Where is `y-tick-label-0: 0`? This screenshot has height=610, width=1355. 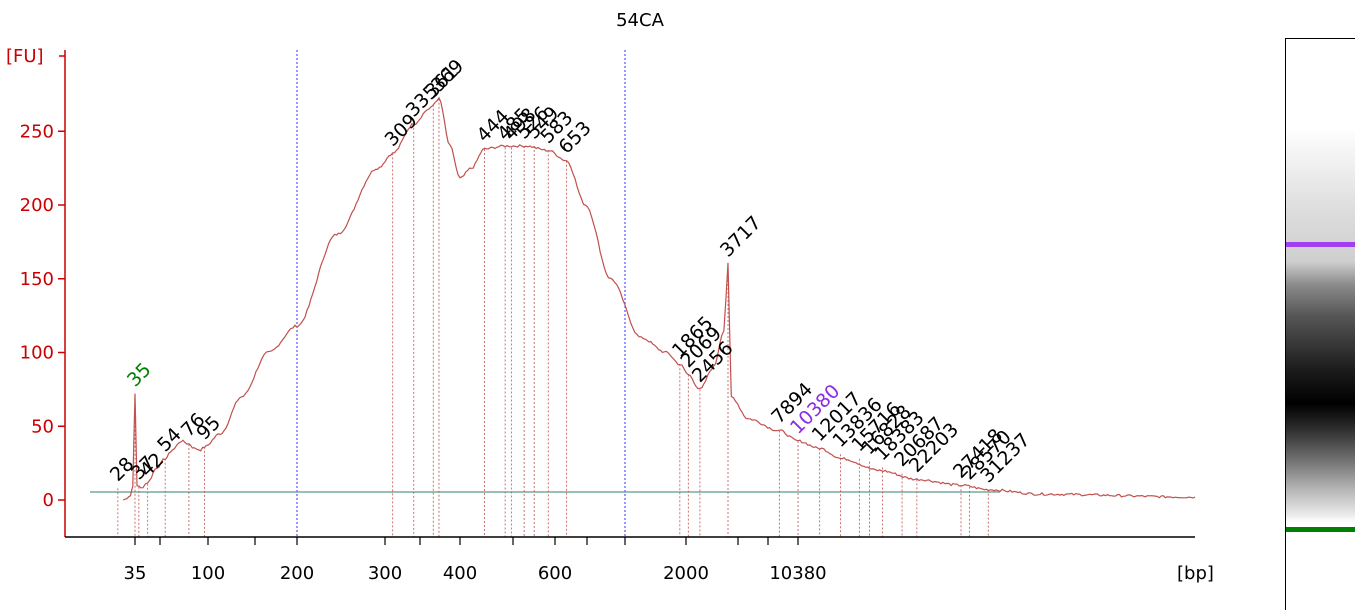
y-tick-label-0: 0 is located at coordinates (48, 500).